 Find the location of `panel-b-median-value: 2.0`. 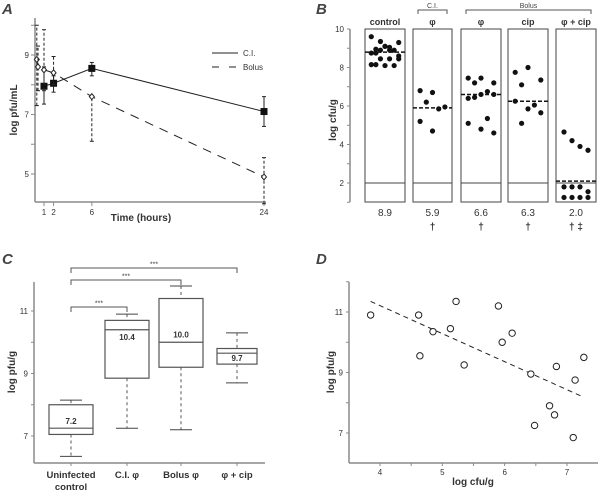

panel-b-median-value: 2.0 is located at coordinates (576, 213).